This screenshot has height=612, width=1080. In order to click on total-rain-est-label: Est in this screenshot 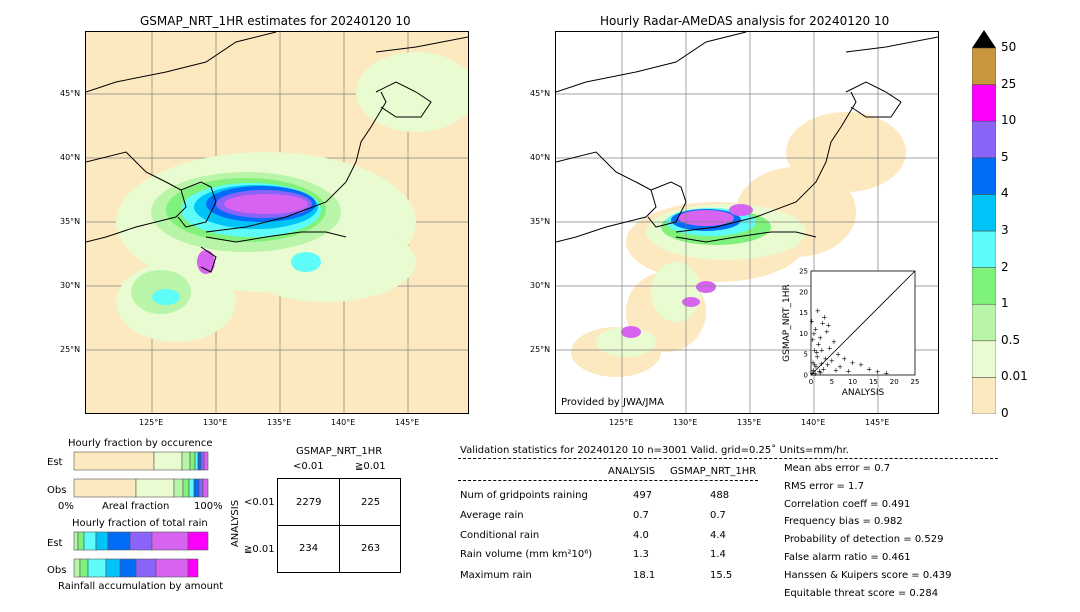, I will do `click(55, 543)`.